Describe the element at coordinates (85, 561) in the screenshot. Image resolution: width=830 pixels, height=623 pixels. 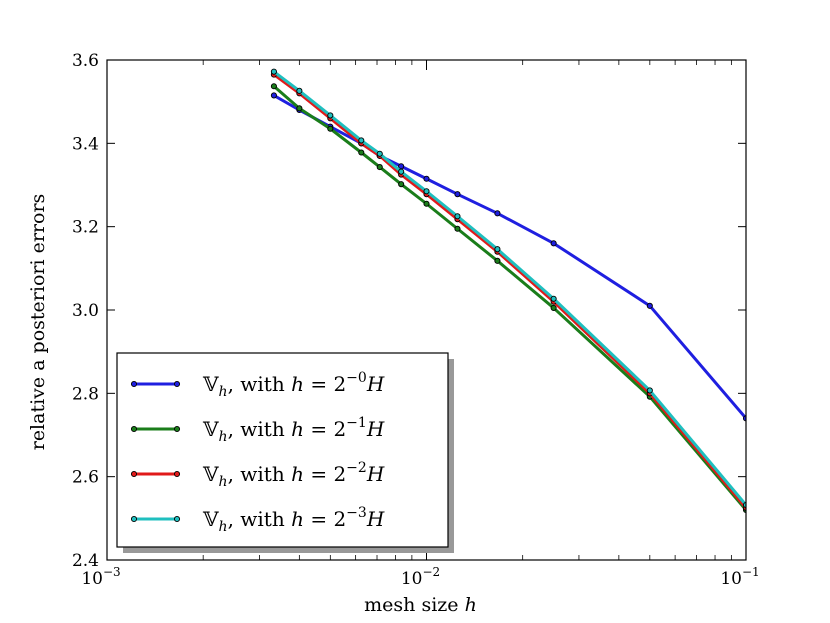
I see `y-tick-label: 2.4` at that location.